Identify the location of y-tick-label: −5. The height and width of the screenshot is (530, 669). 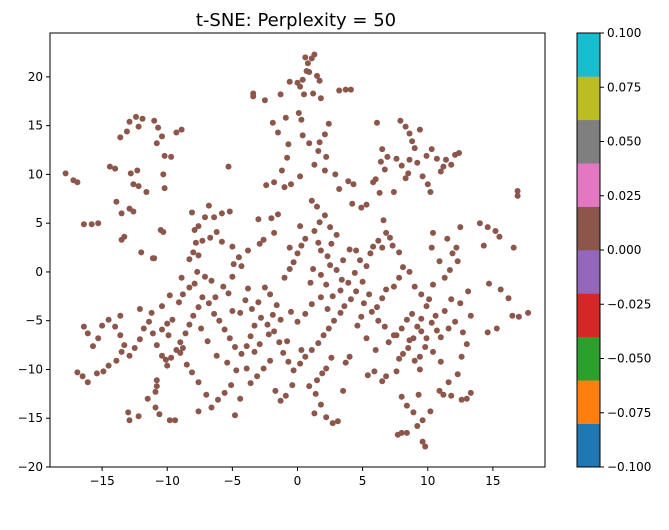
(34, 321).